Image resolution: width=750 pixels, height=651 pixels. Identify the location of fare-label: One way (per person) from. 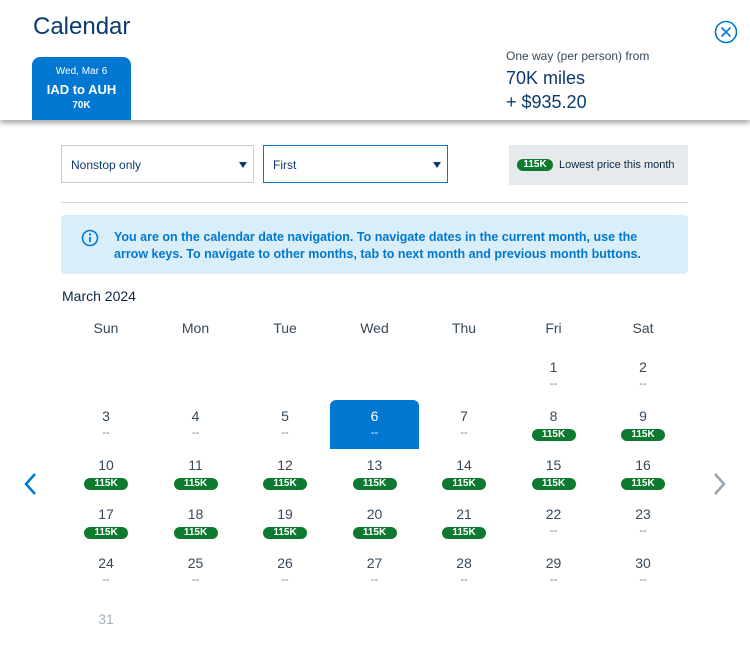
(578, 56).